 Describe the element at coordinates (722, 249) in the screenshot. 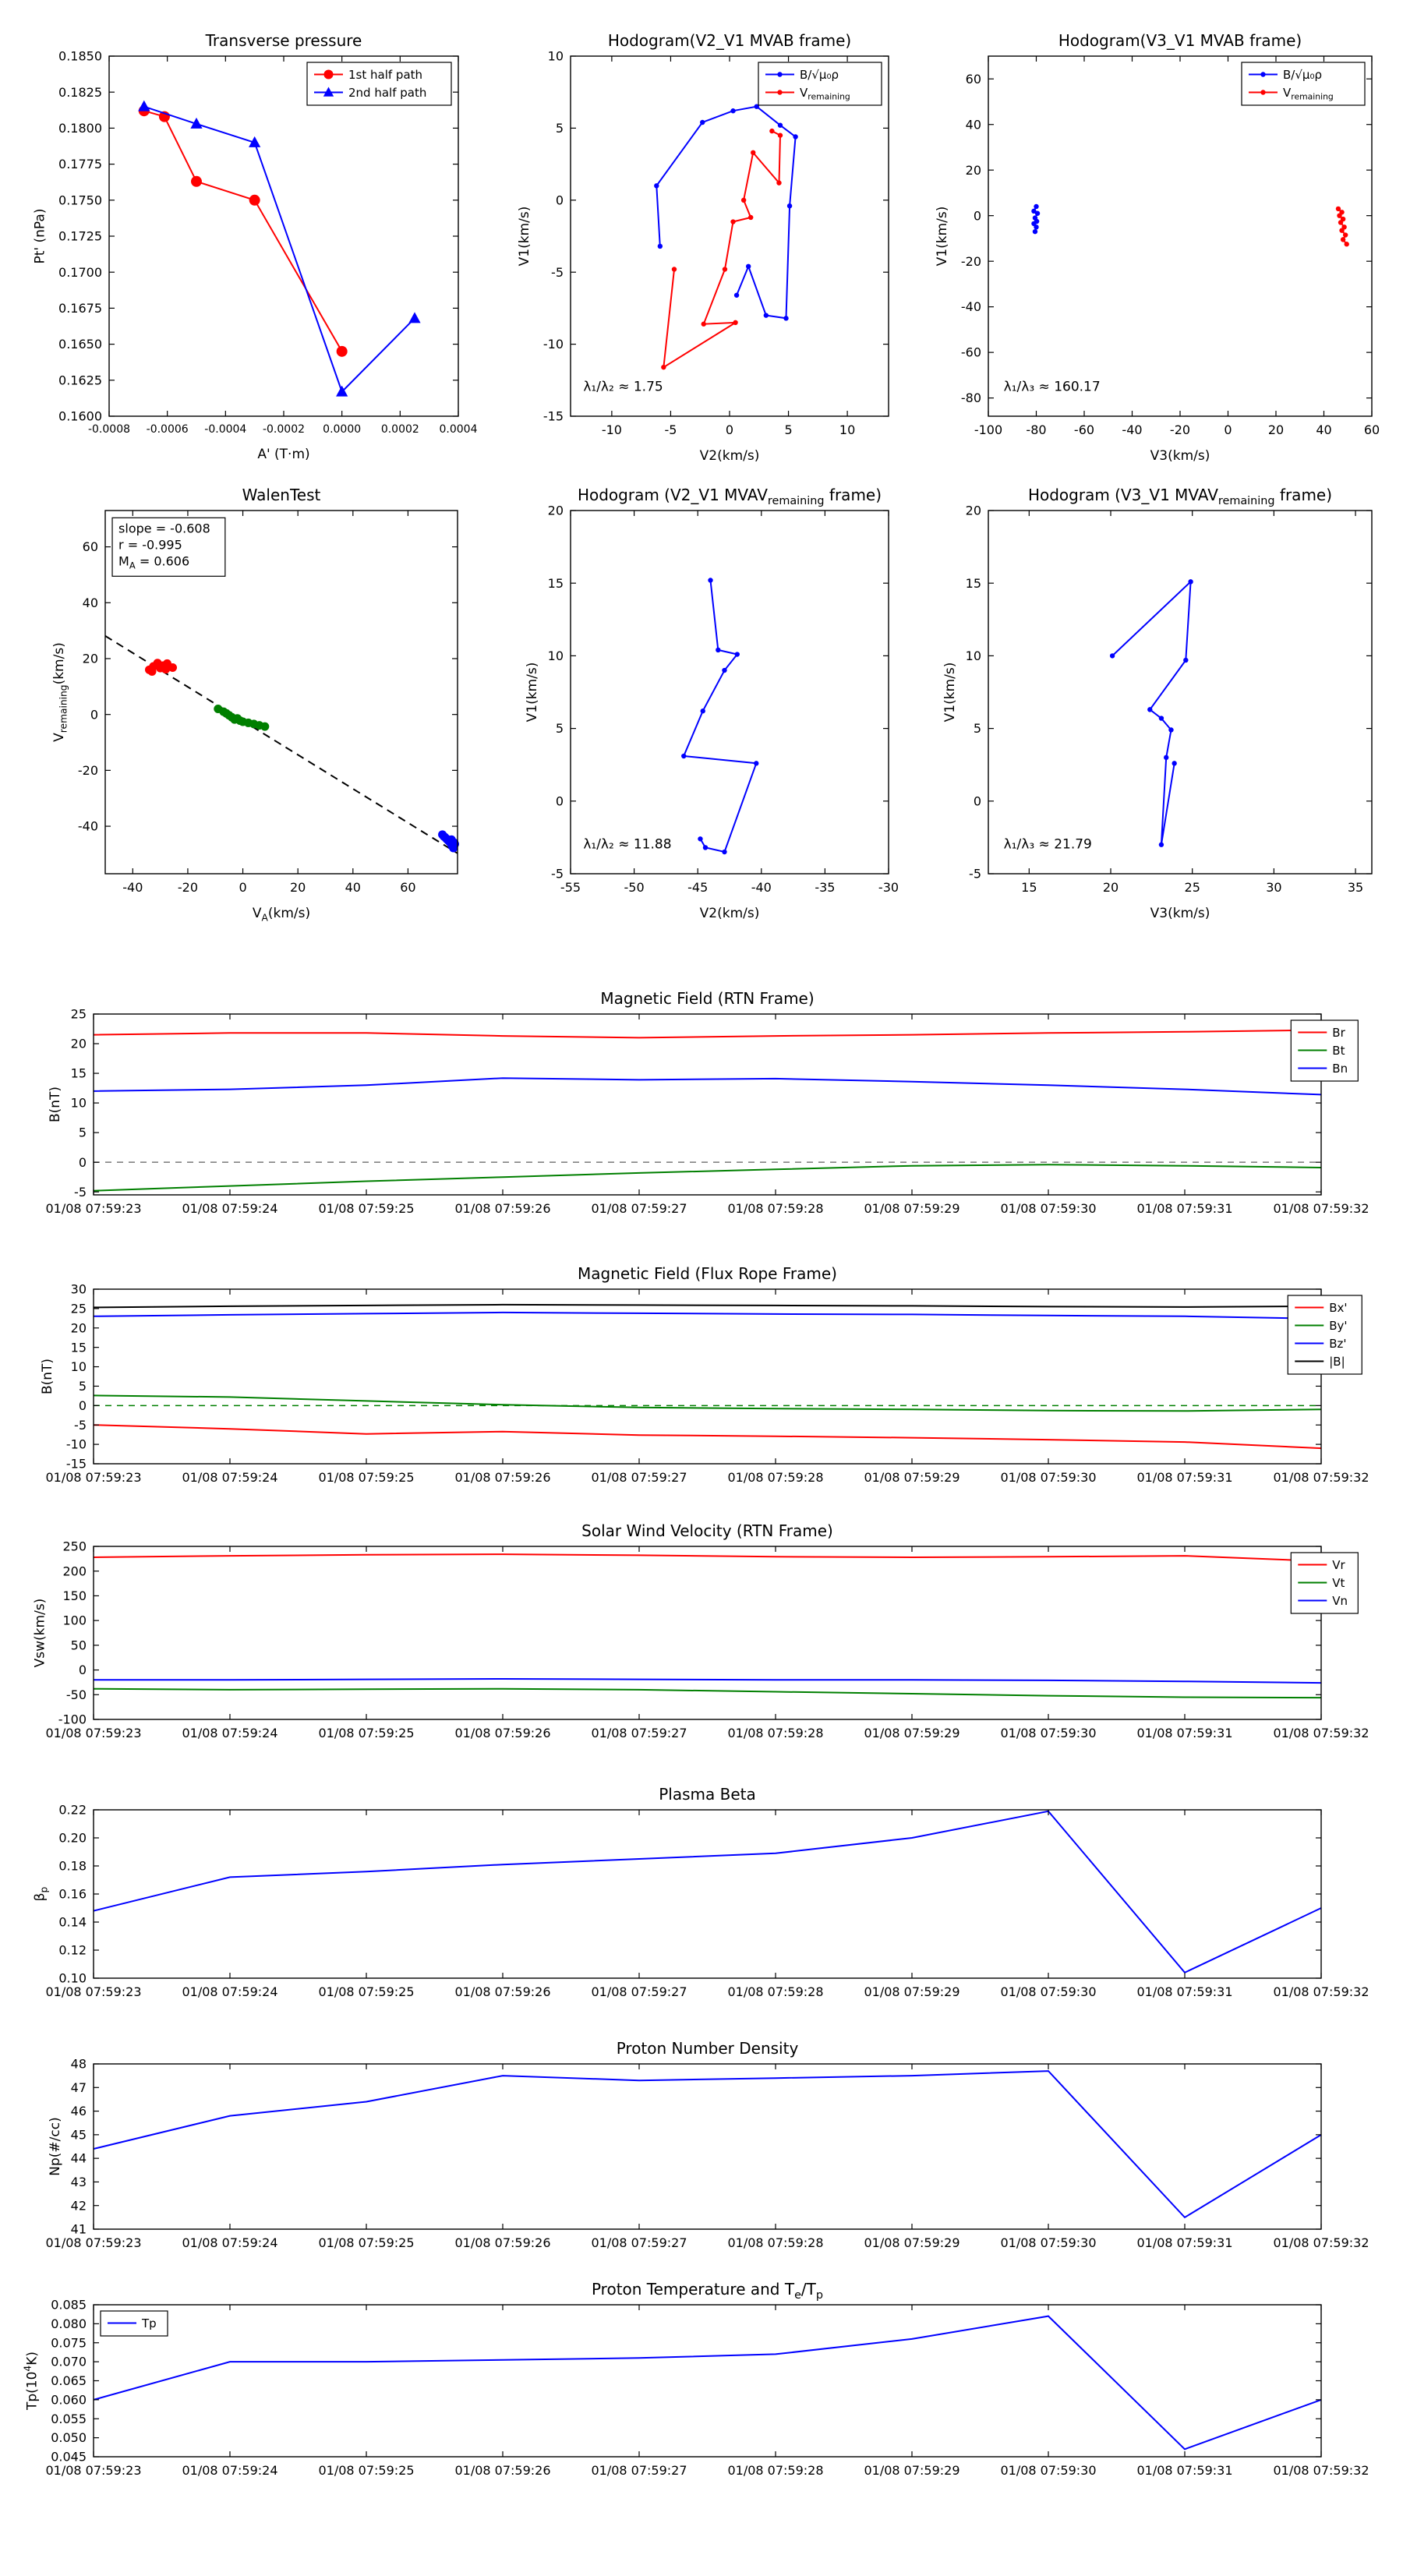

I see `series-V_{remaining}` at that location.